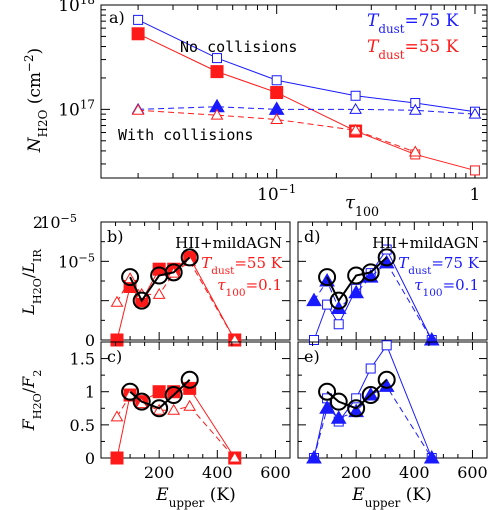 Image resolution: width=491 pixels, height=510 pixels. Describe the element at coordinates (76, 8) in the screenshot. I see `y-tick-label: 1018` at that location.